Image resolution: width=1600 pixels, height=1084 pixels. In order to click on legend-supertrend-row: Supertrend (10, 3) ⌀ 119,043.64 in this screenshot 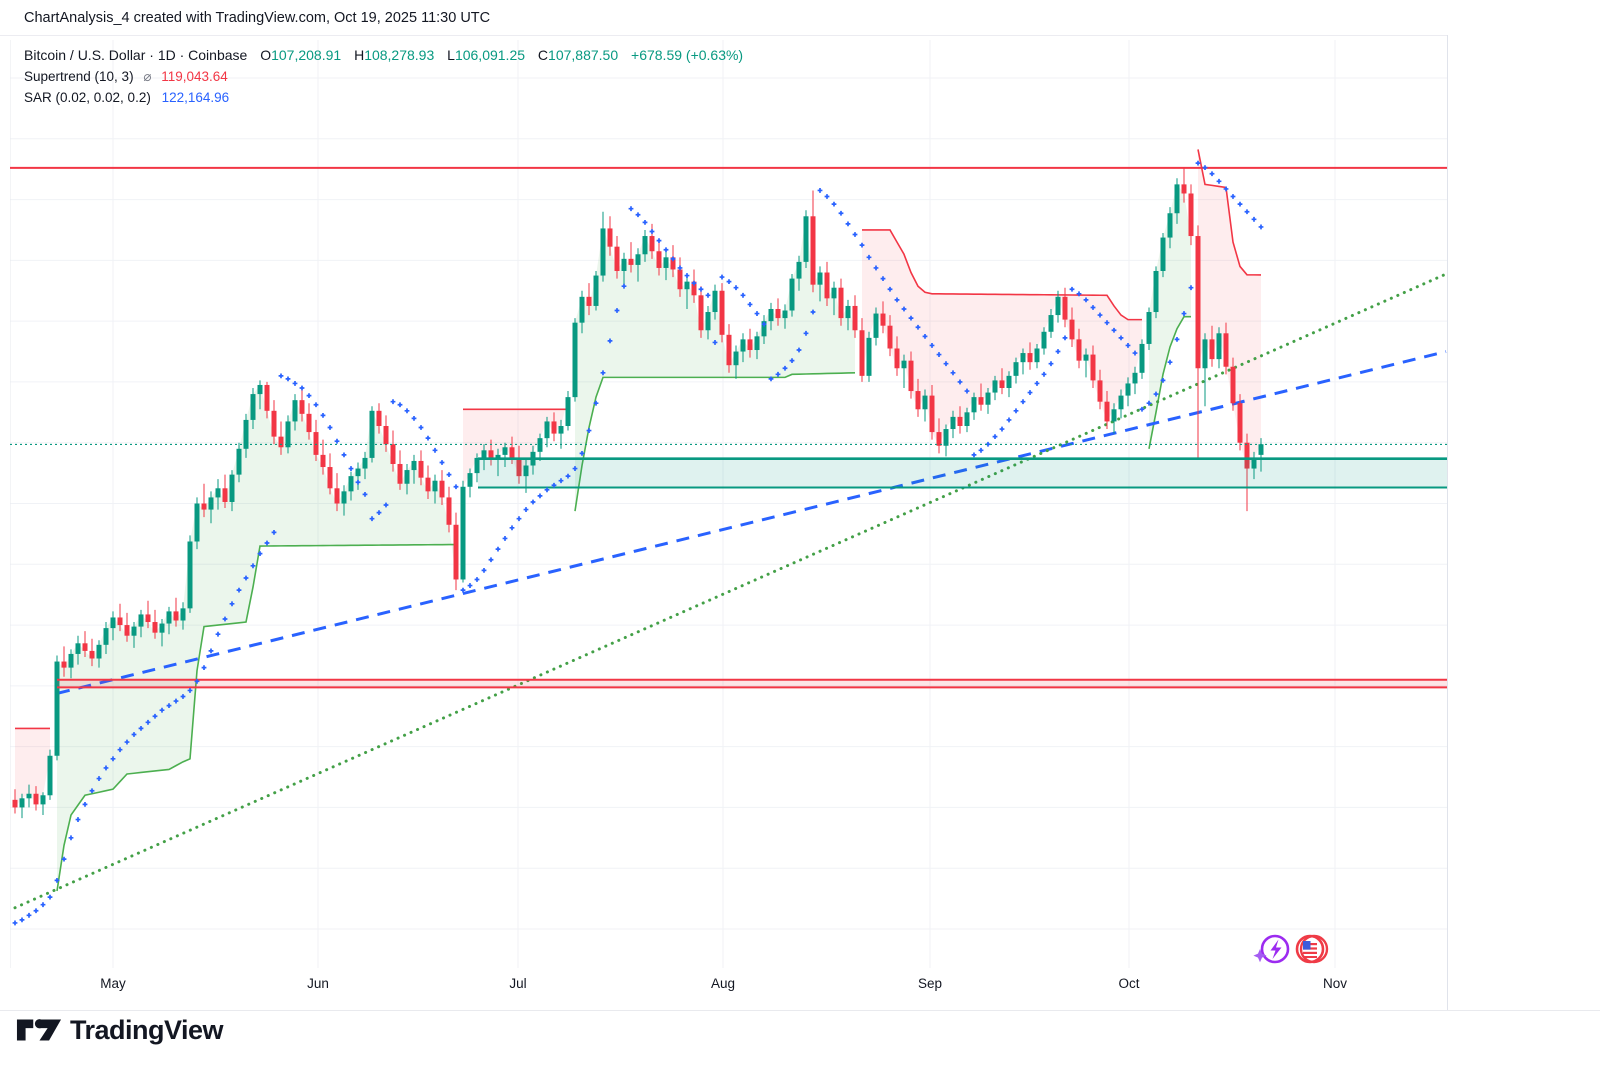, I will do `click(383, 76)`.